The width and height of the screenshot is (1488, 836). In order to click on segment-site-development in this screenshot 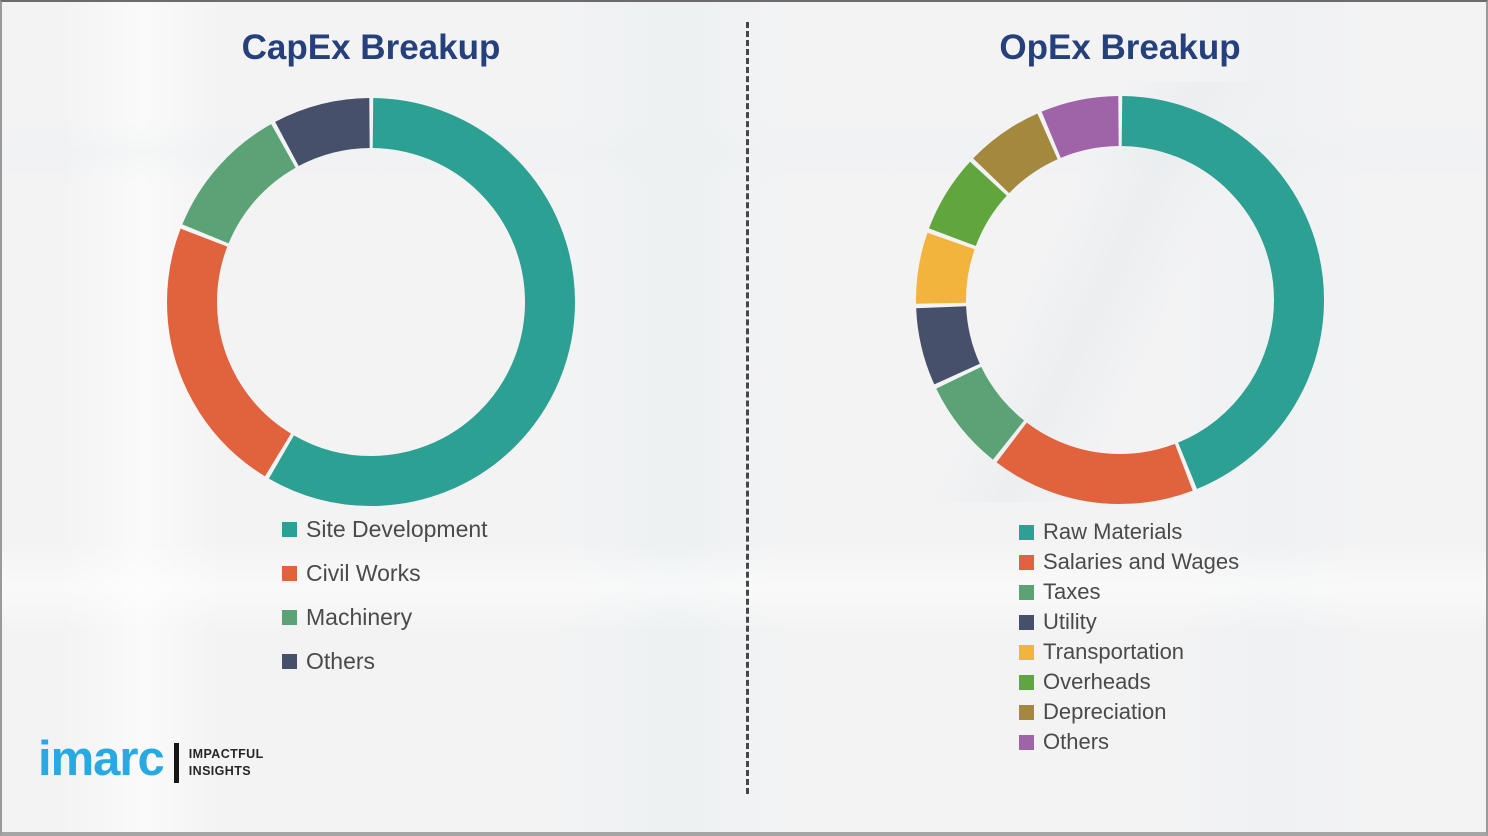, I will do `click(371, 302)`.